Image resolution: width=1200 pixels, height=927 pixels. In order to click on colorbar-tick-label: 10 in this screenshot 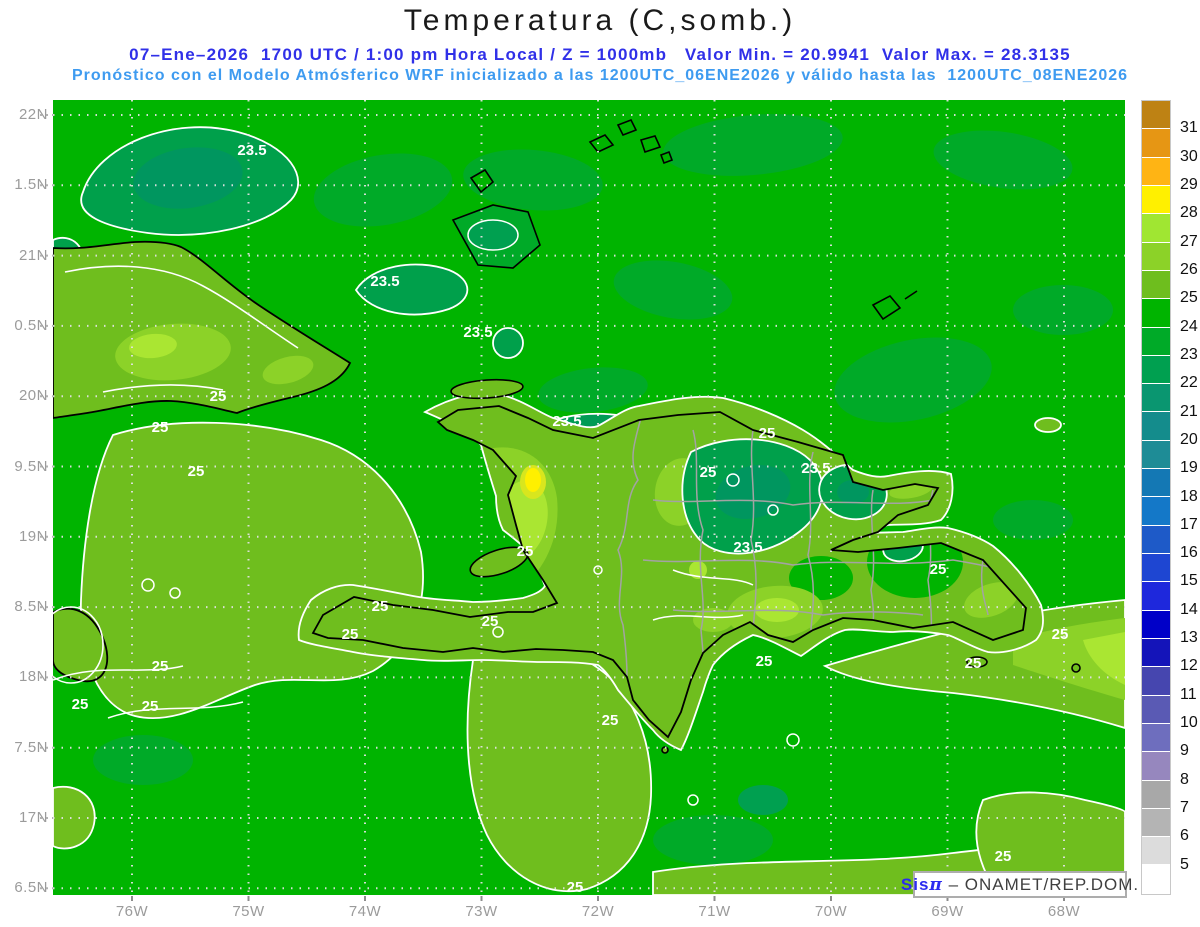, I will do `click(1189, 723)`.